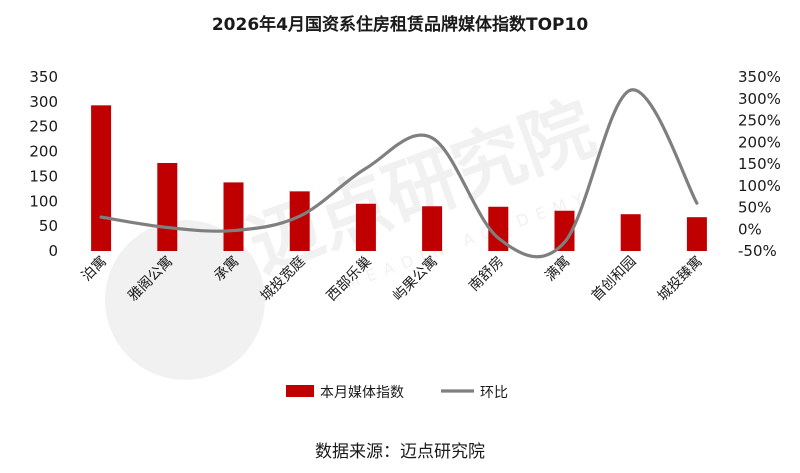 This screenshot has width=800, height=473. I want to click on chart-title: 2026年4月国资系住房租赁品牌媒体指数TOP10, so click(400, 25).